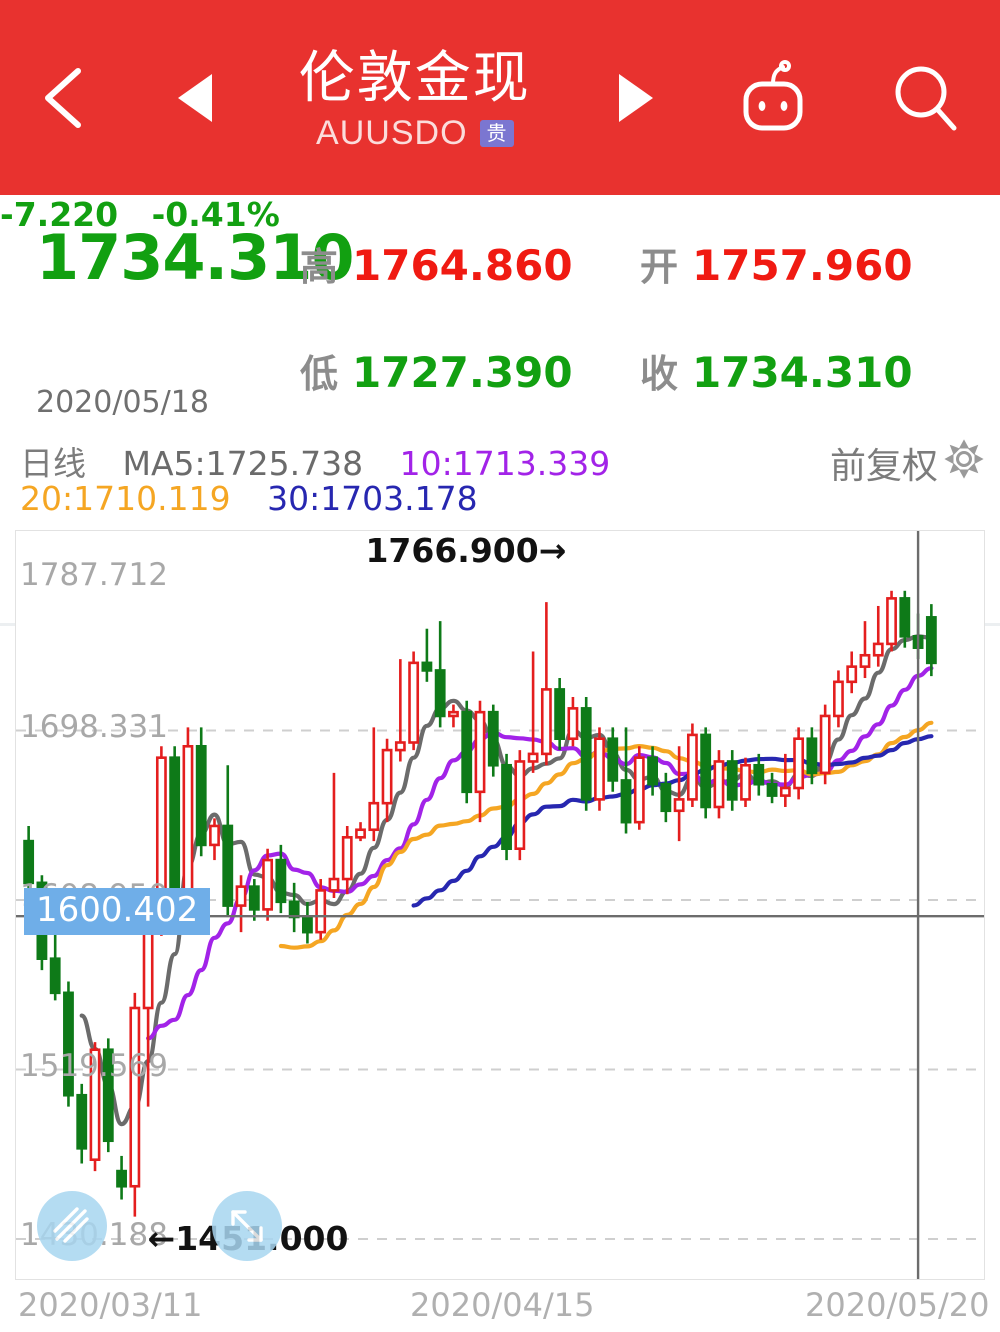 Image resolution: width=1000 pixels, height=1332 pixels. What do you see at coordinates (659, 374) in the screenshot?
I see `close-label: 收` at bounding box center [659, 374].